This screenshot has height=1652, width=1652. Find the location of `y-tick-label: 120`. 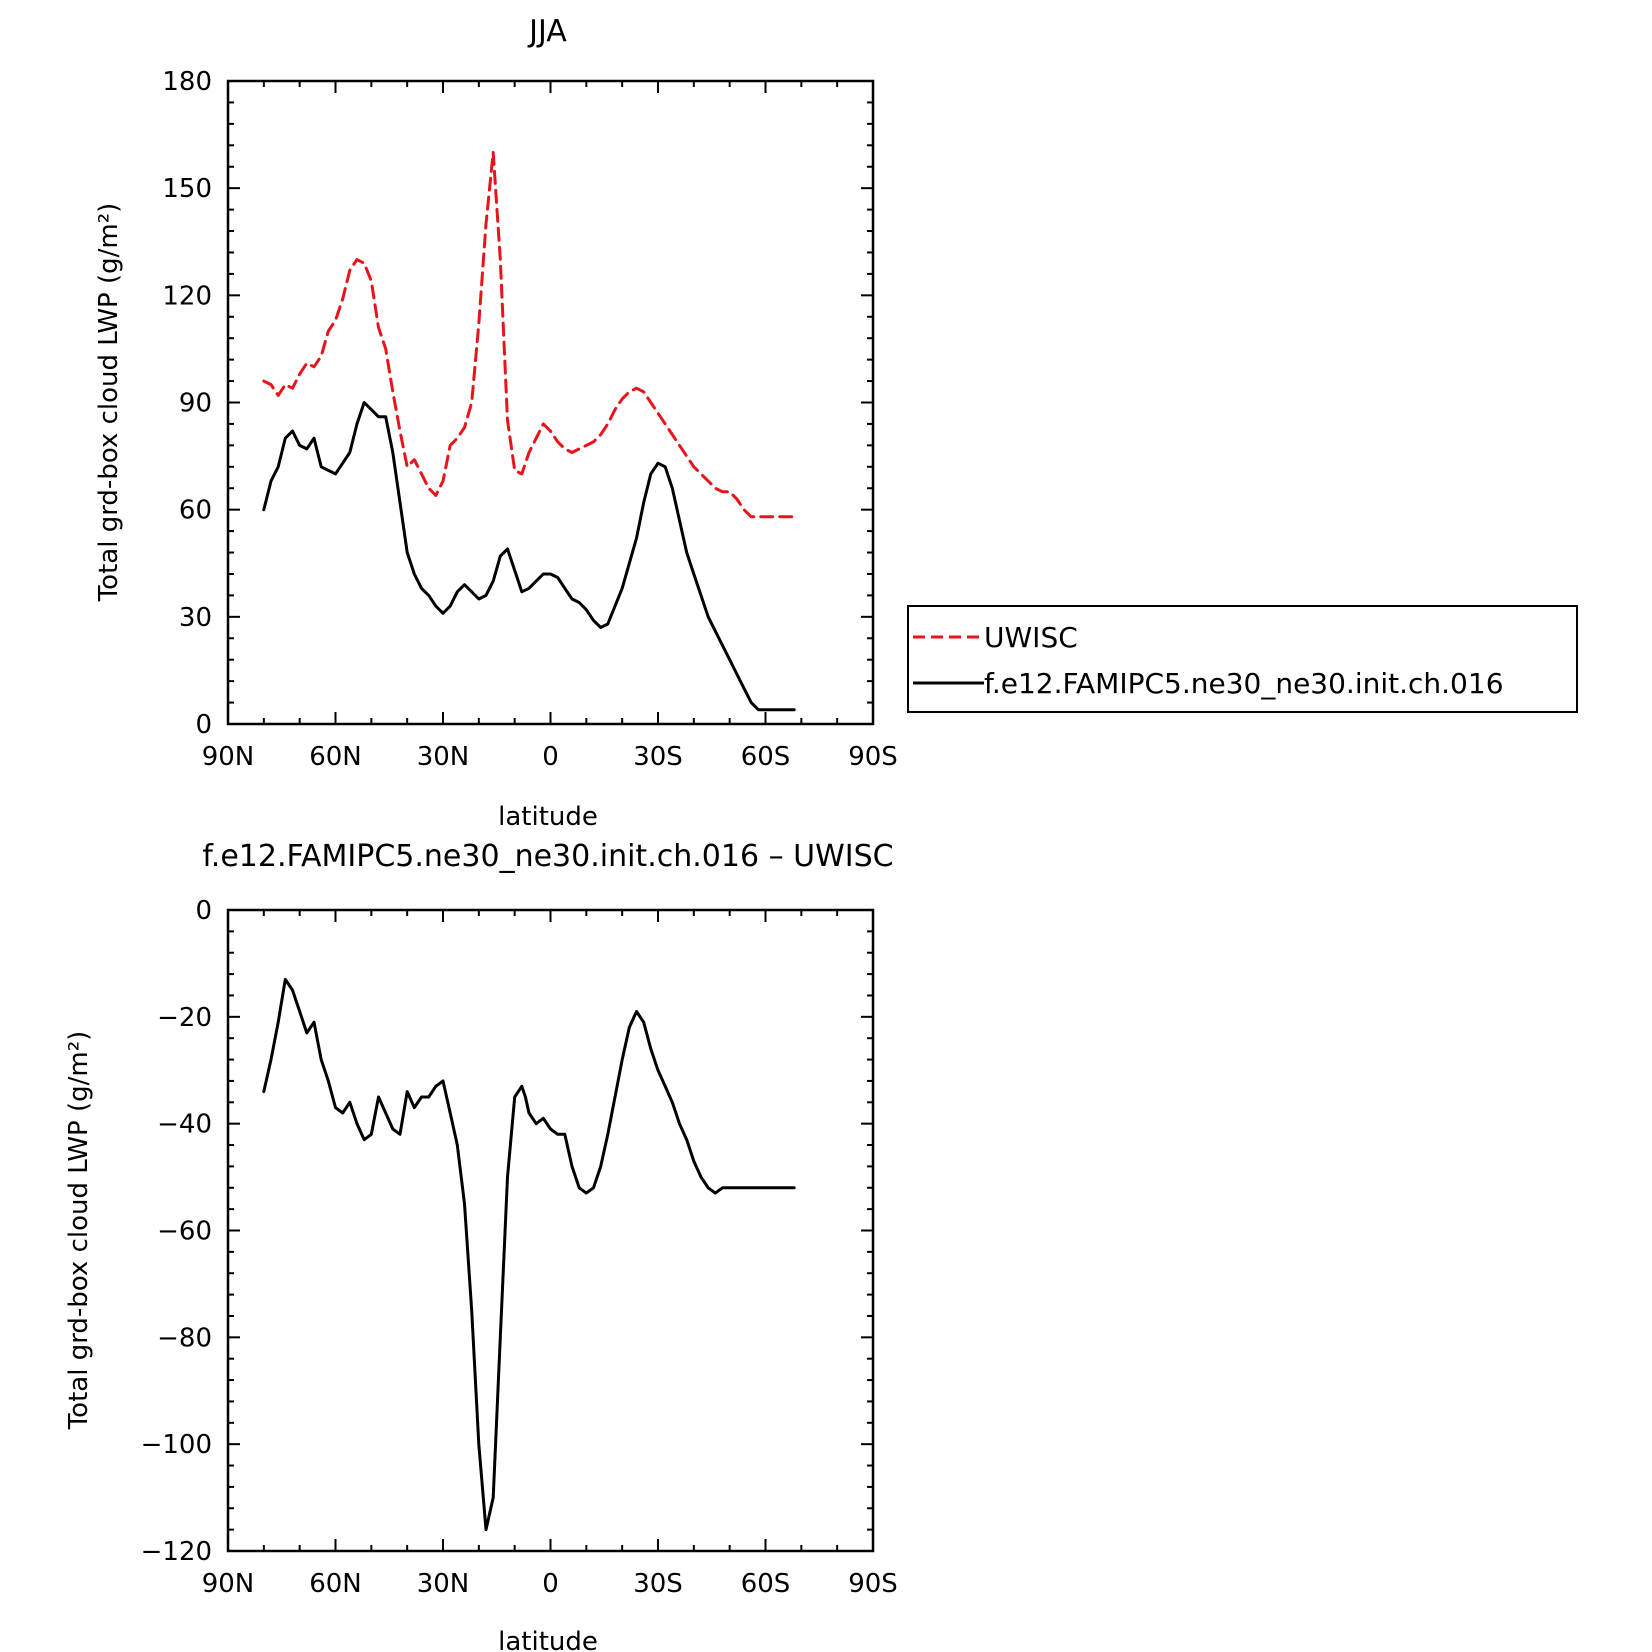

y-tick-label: 120 is located at coordinates (187, 296).